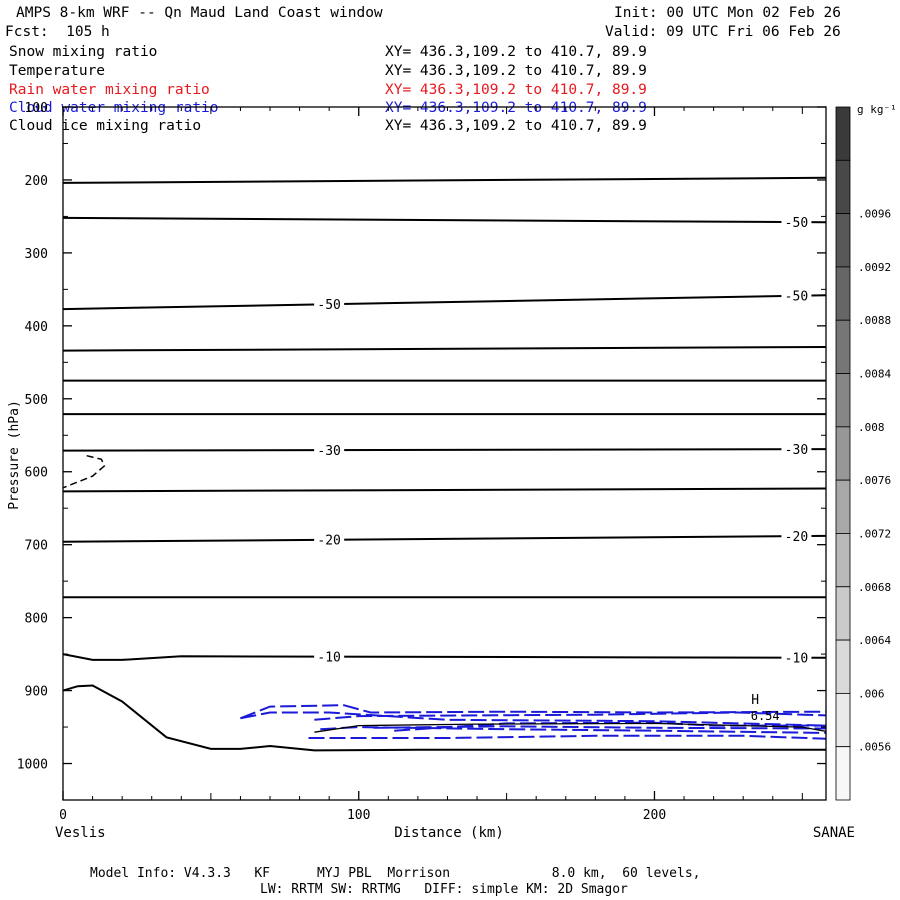 Image resolution: width=900 pixels, height=900 pixels. I want to click on y-tick-label: 100, so click(36, 108).